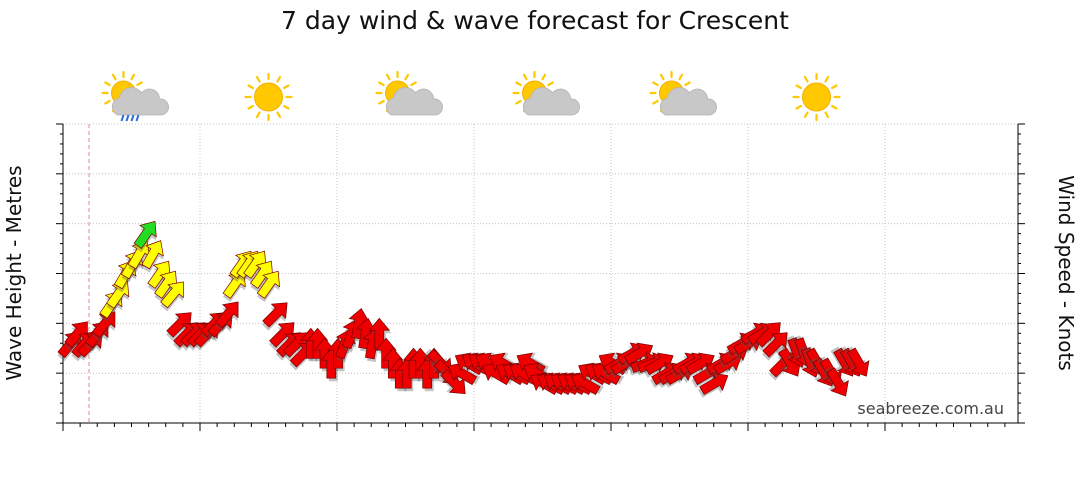 This screenshot has height=494, width=1080. Describe the element at coordinates (14, 272) in the screenshot. I see `left-axis-label: Wave Height - Metres` at that location.